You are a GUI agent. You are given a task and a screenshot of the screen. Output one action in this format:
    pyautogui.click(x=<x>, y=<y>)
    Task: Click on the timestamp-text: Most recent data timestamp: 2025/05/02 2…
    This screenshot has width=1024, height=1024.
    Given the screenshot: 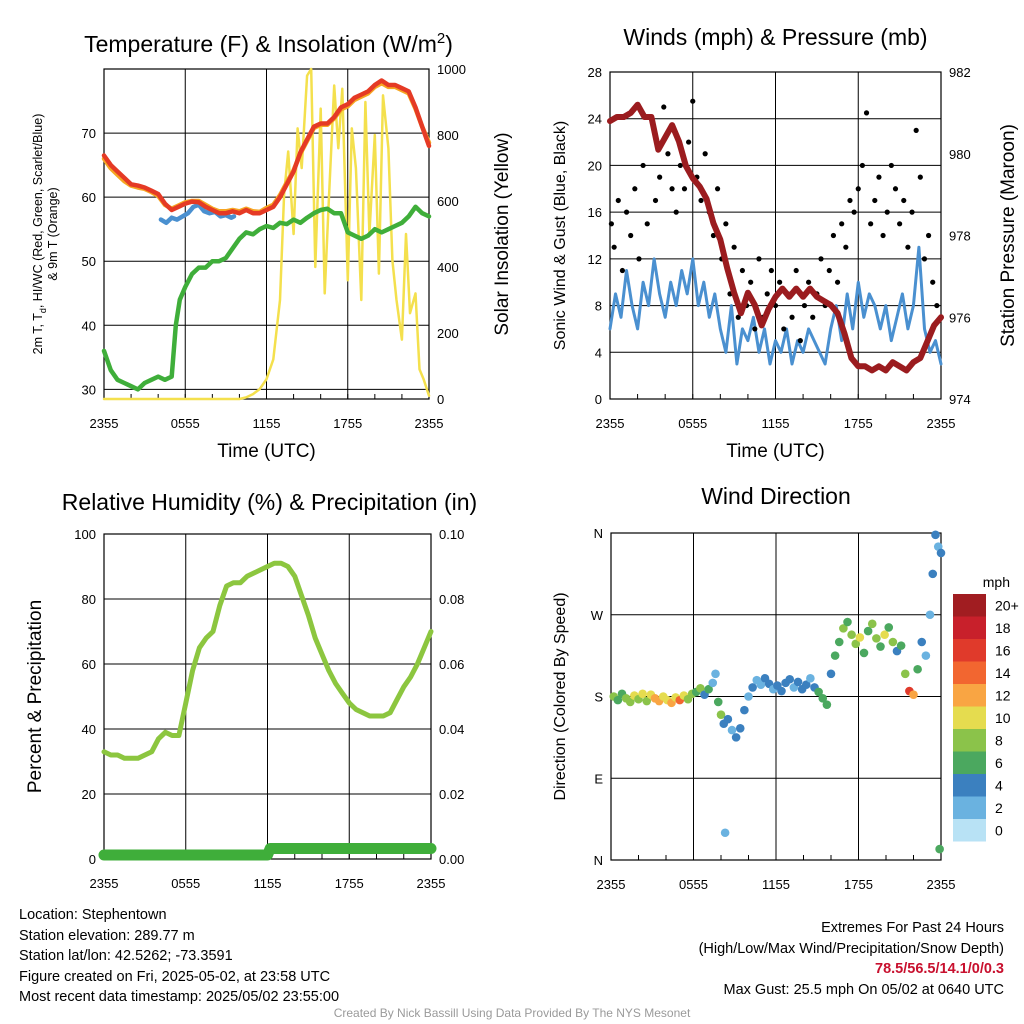 What is the action you would take?
    pyautogui.click(x=179, y=997)
    